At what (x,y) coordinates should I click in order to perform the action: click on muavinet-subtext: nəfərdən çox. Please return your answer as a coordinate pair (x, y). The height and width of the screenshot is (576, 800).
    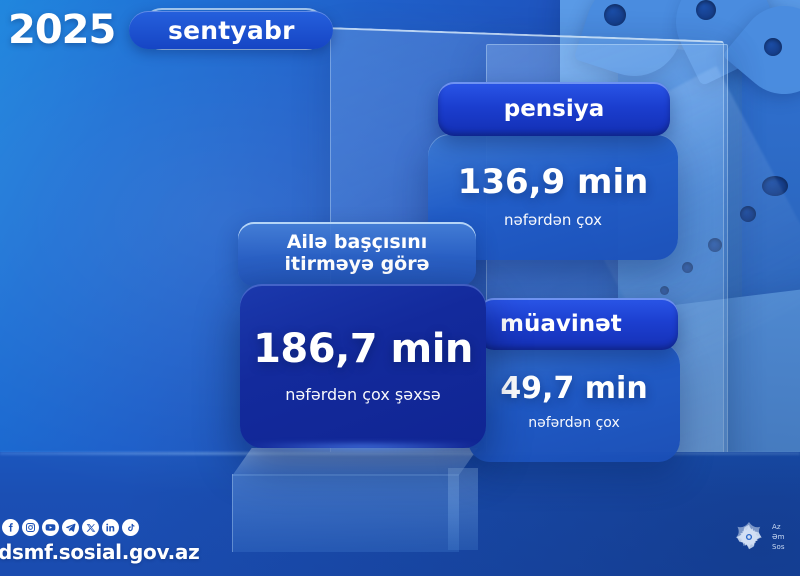
    Looking at the image, I should click on (574, 422).